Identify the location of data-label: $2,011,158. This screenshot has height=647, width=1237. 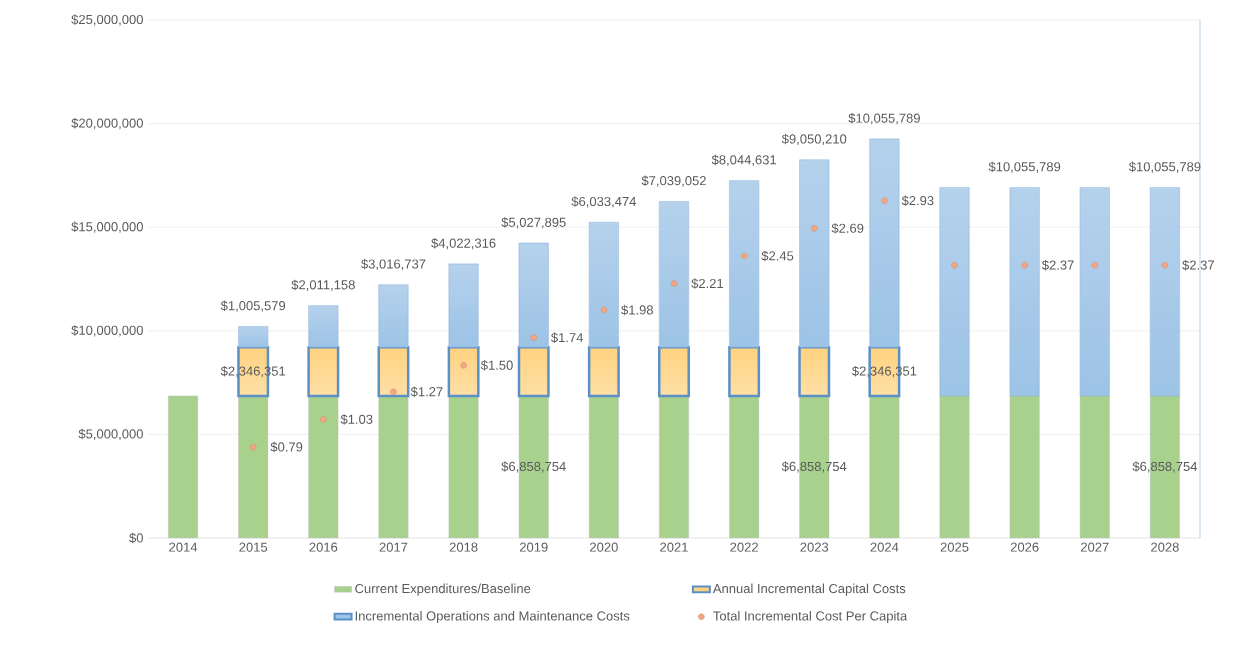
(323, 285).